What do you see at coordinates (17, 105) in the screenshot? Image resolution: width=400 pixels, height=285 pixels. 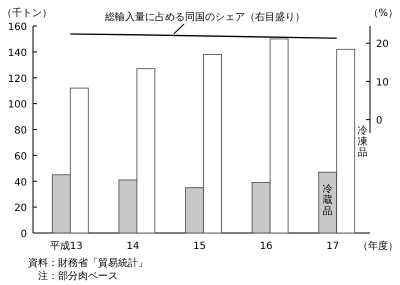 I see `y-tick-label: 100` at bounding box center [17, 105].